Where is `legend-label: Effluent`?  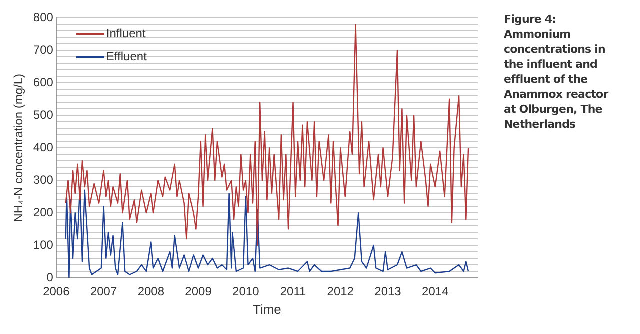
legend-label: Effluent is located at coordinates (127, 57).